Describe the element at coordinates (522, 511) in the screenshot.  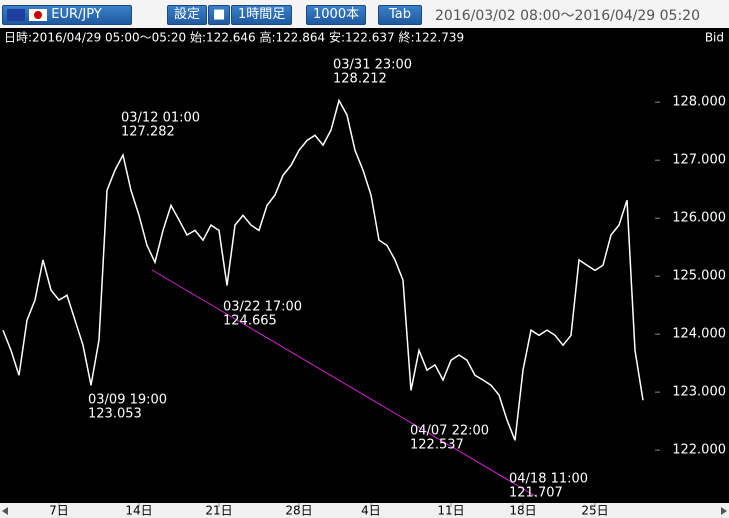
I see `x-tick-label: 18日` at that location.